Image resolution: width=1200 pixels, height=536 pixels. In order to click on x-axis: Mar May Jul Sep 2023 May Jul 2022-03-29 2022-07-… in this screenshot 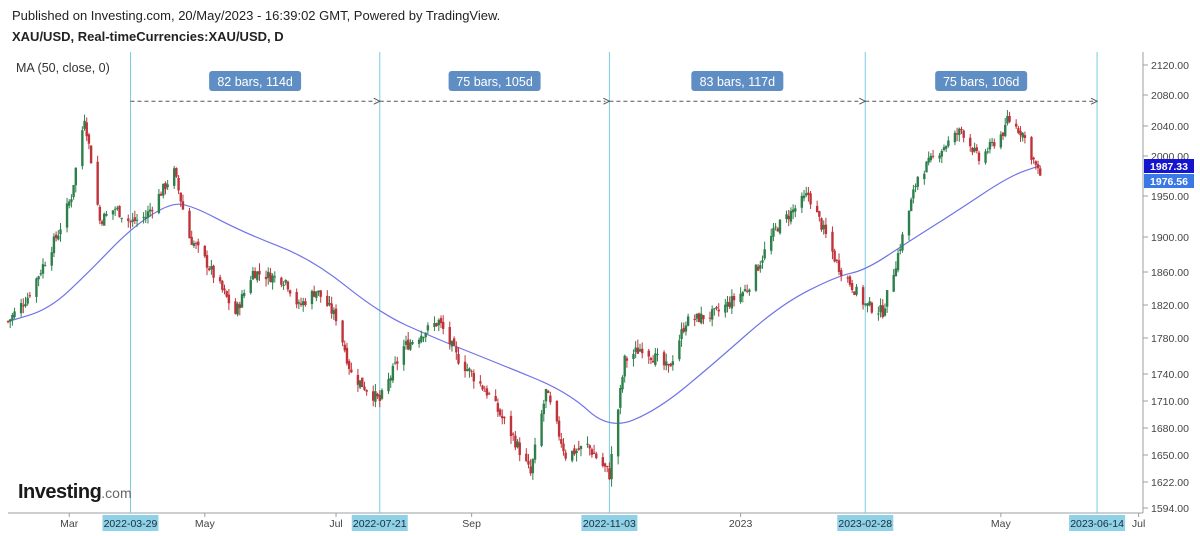, I will do `click(602, 522)`.